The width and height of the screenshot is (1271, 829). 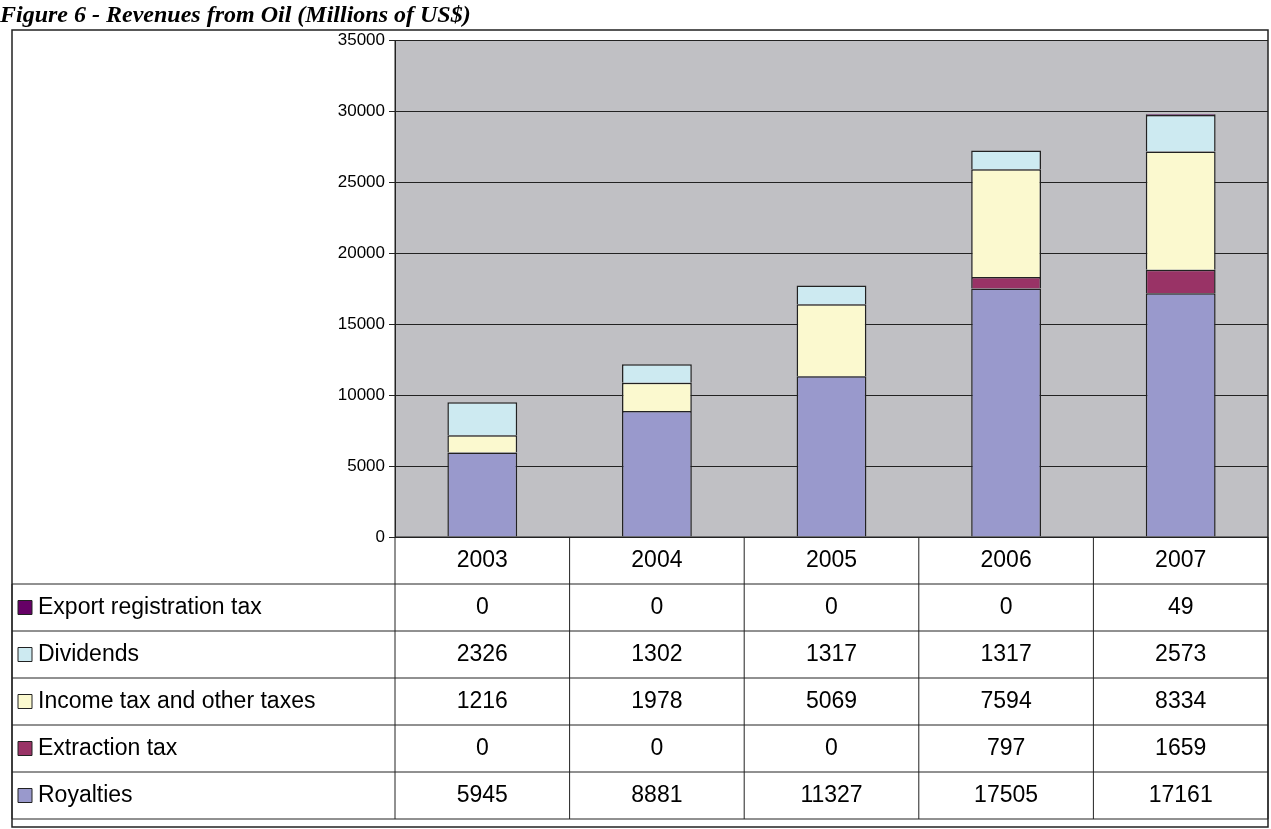 I want to click on x-tick-label: 2006, so click(x=1006, y=558).